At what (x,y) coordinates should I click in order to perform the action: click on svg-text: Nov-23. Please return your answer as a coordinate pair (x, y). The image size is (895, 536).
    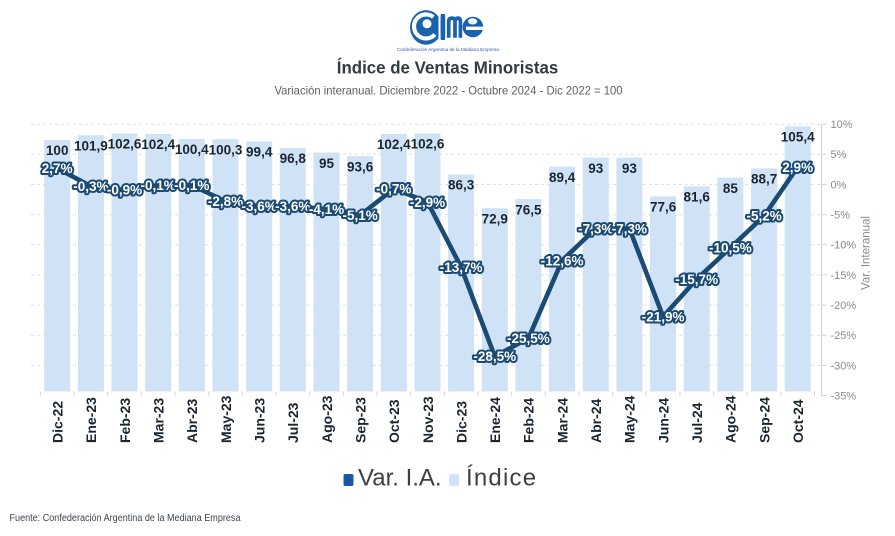
    Looking at the image, I should click on (428, 419).